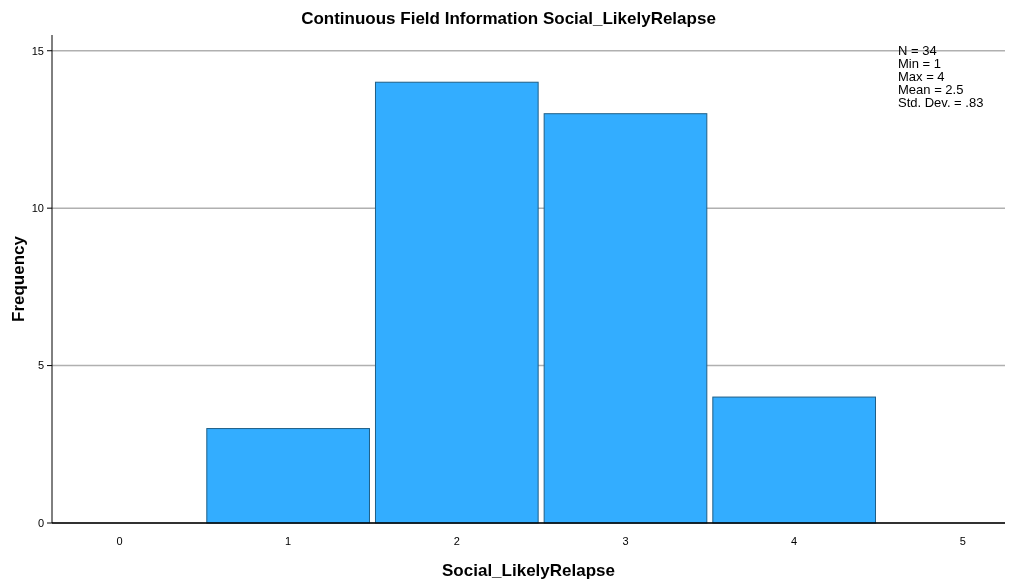 Image resolution: width=1017 pixels, height=588 pixels. Describe the element at coordinates (456, 541) in the screenshot. I see `x-tick-label: 2` at that location.